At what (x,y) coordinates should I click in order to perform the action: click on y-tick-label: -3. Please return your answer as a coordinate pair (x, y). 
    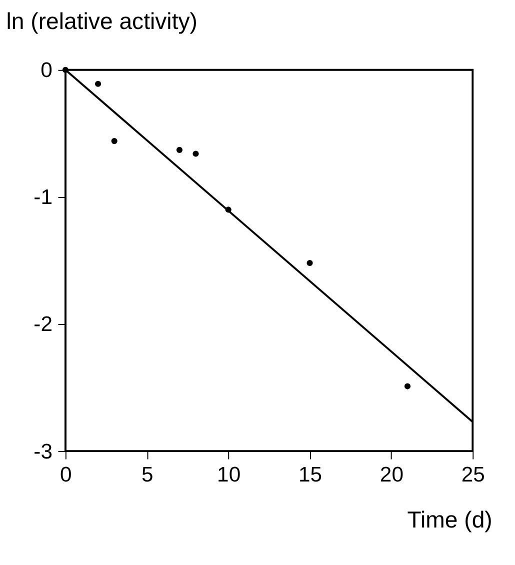
    Looking at the image, I should click on (43, 452).